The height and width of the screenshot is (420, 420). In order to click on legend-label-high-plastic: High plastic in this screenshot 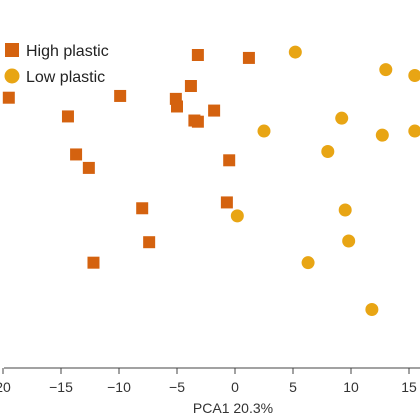, I will do `click(67, 51)`.